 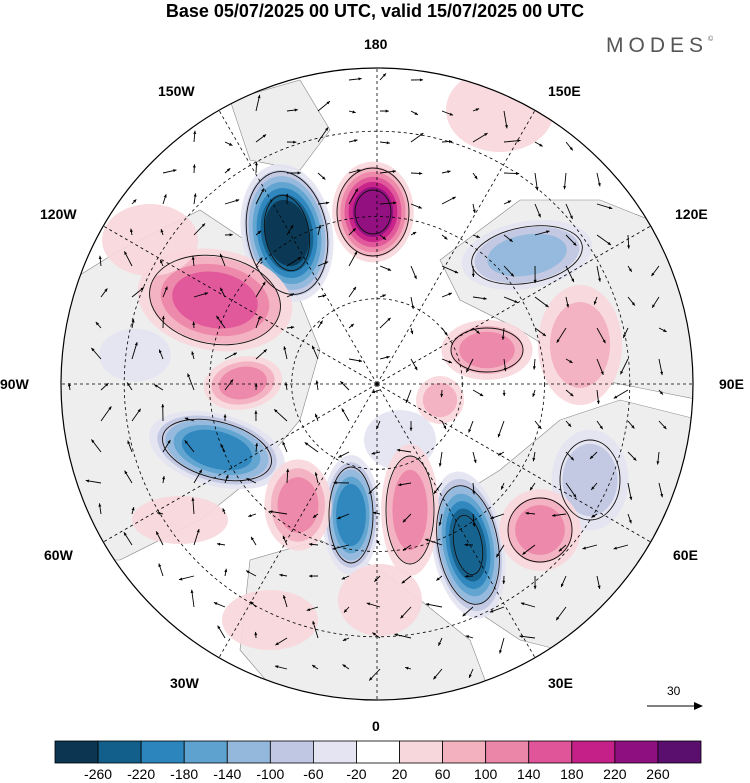 What do you see at coordinates (529, 774) in the screenshot?
I see `colorbar-tick-label: 140` at bounding box center [529, 774].